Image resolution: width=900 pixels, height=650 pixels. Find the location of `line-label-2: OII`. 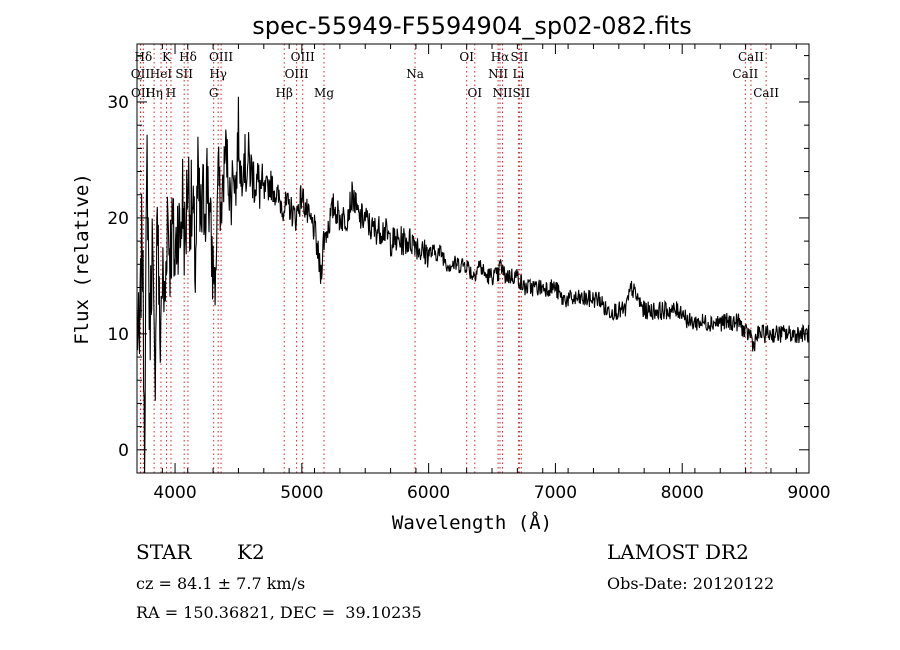

line-label-2: OII is located at coordinates (141, 93).